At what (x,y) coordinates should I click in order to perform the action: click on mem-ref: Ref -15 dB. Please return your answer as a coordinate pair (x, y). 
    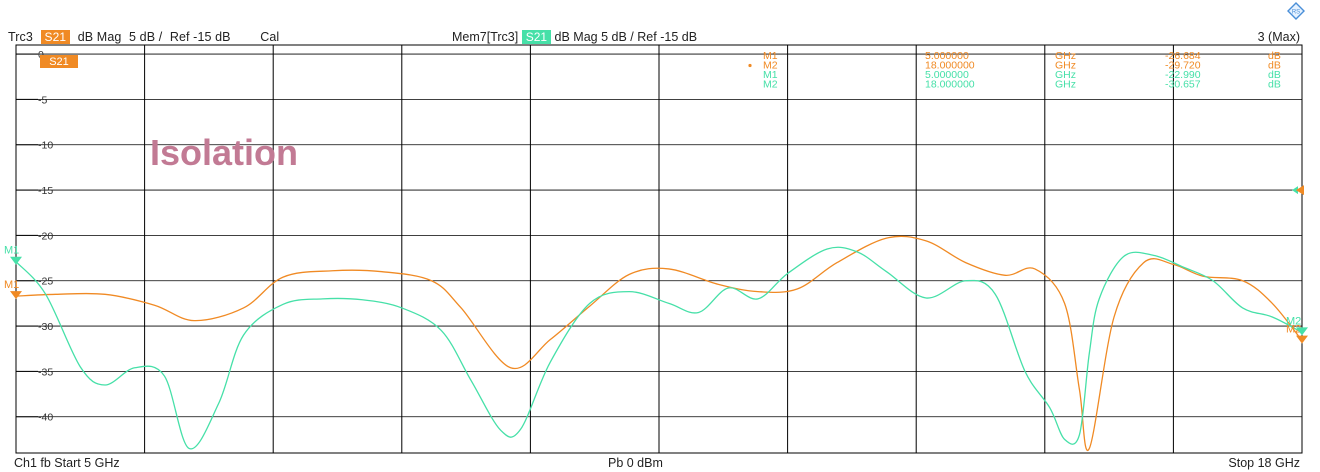
    Looking at the image, I should click on (667, 37).